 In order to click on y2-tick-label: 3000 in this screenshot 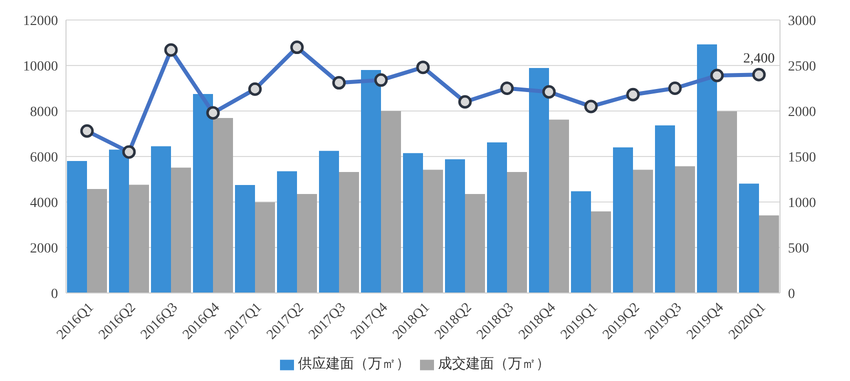, I will do `click(802, 21)`.